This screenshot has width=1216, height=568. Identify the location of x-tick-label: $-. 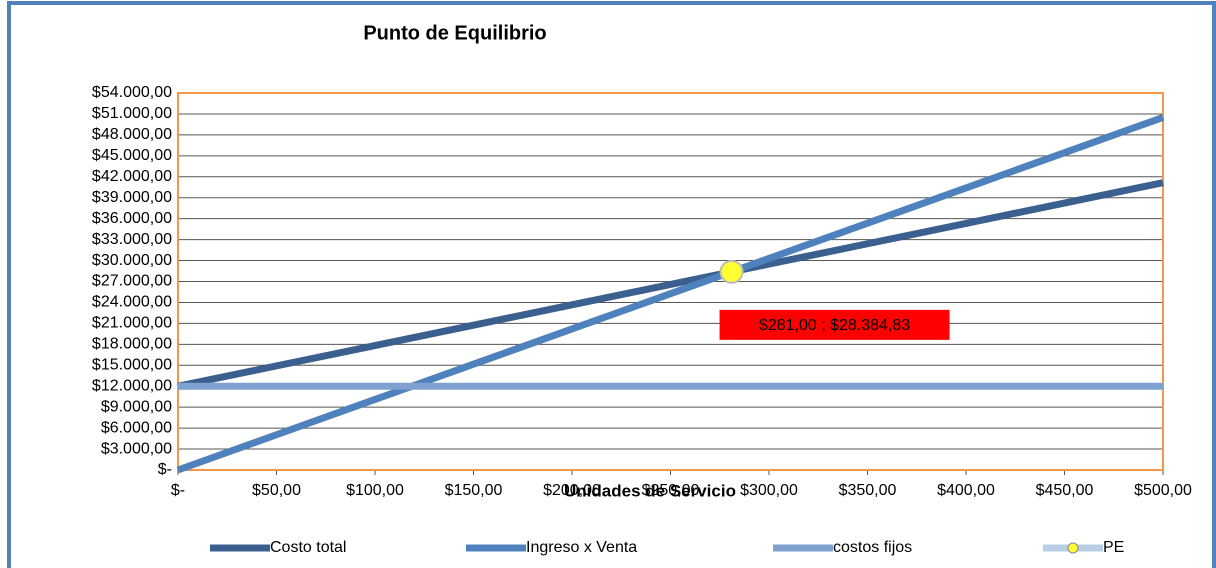
(178, 490).